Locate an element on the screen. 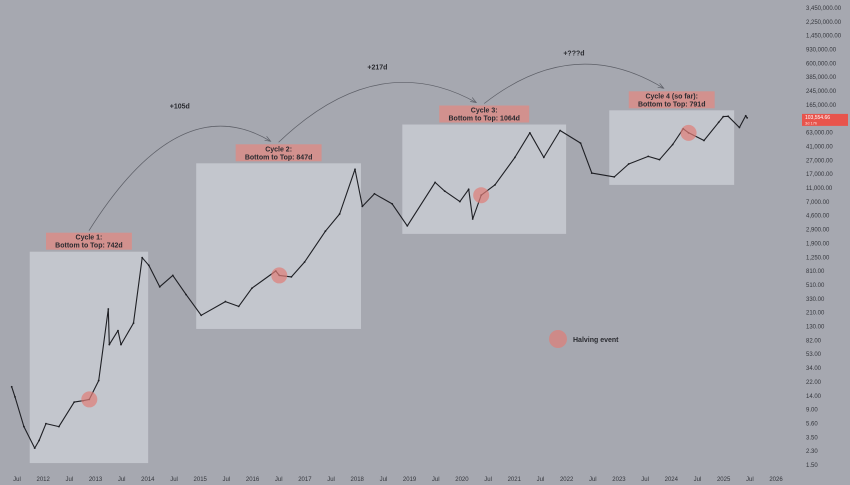  y-tick-label-33: 2.30 is located at coordinates (812, 452).